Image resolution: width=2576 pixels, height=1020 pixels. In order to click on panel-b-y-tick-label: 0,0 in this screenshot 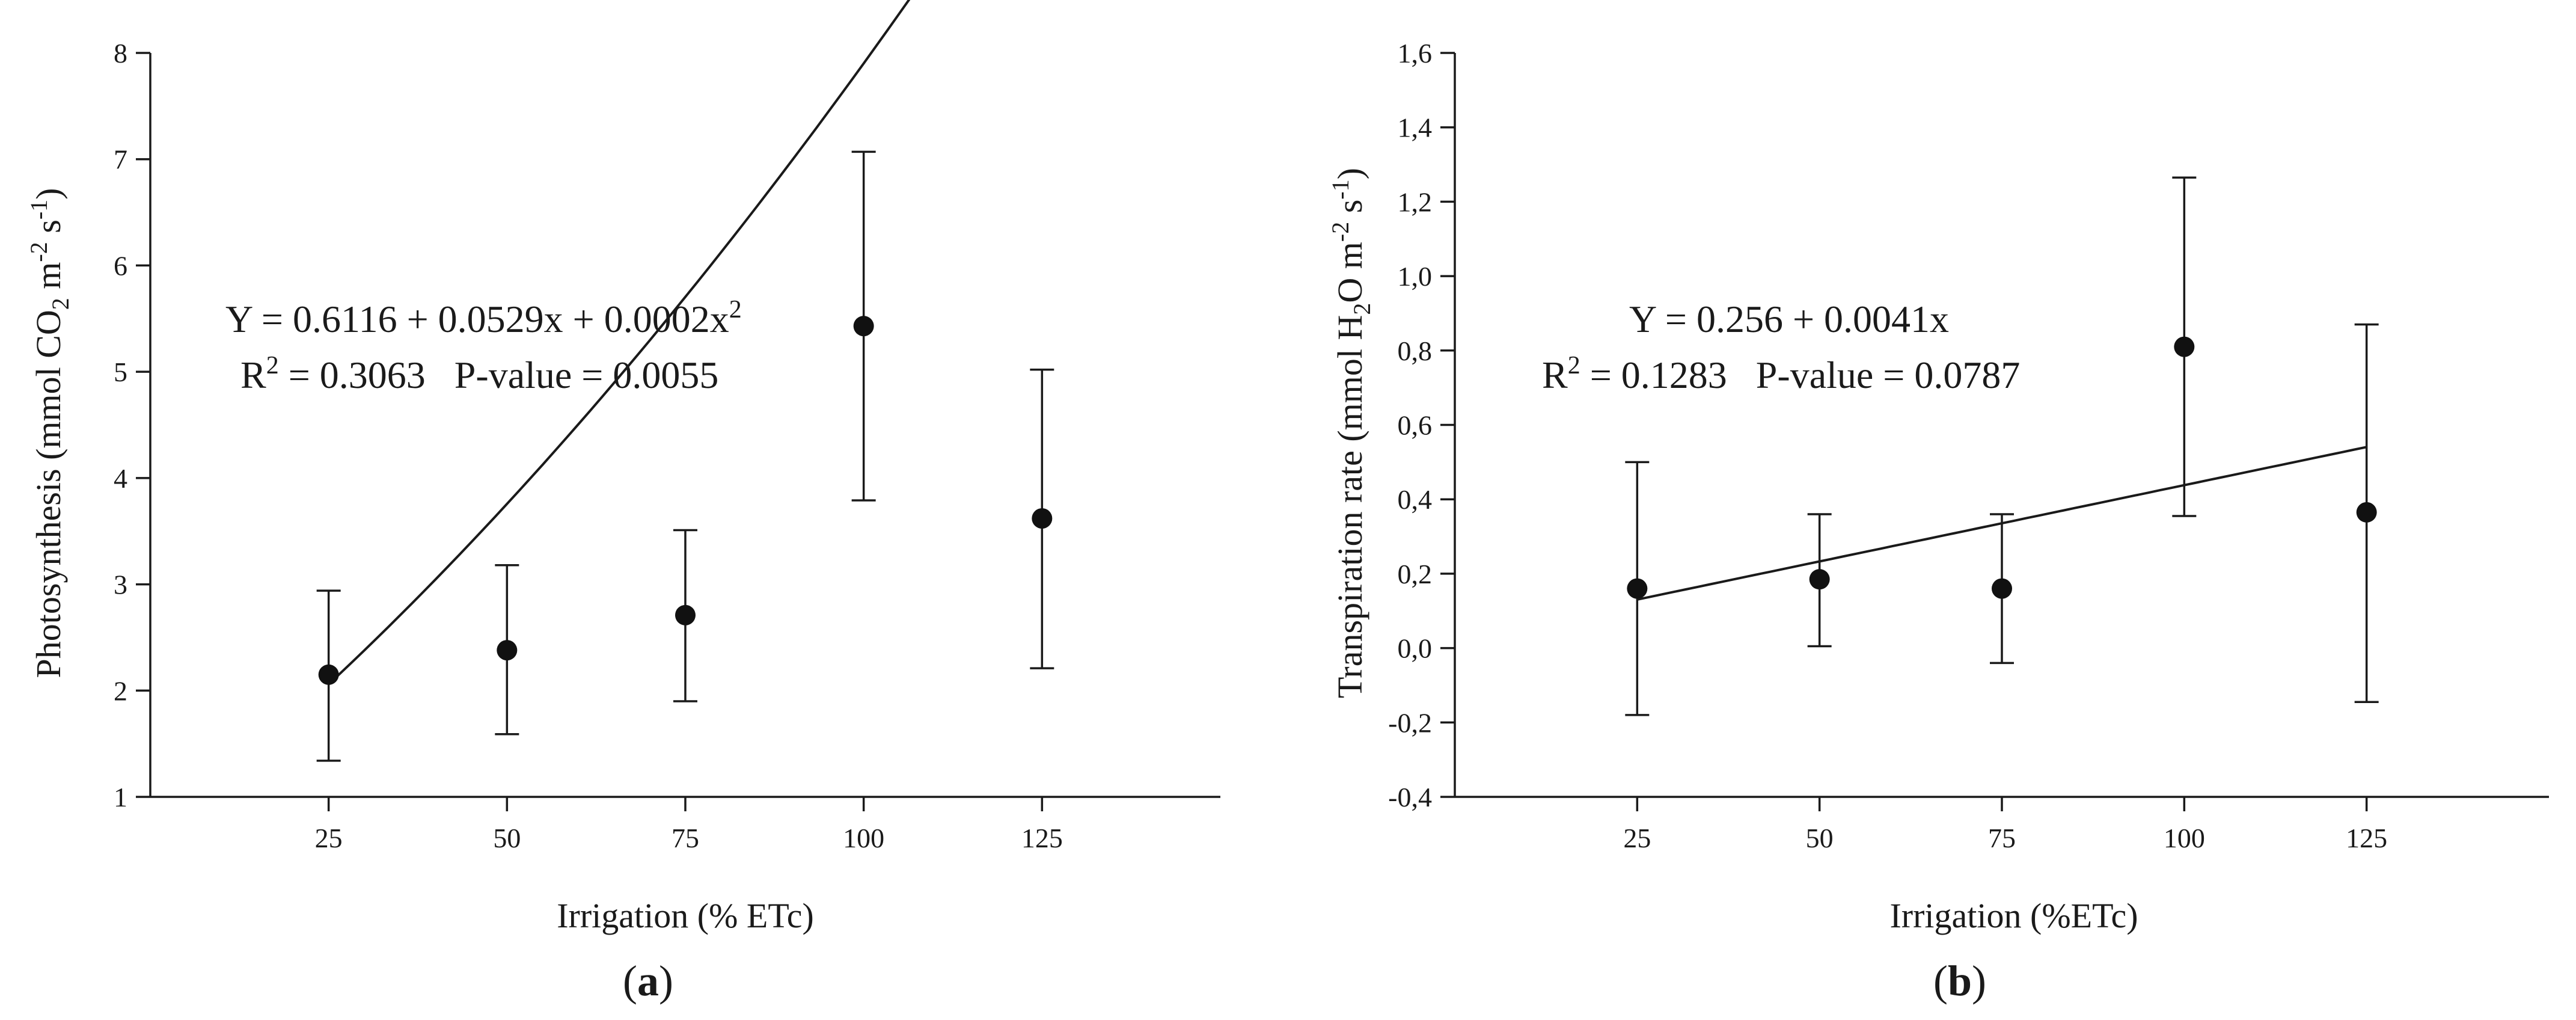, I will do `click(1415, 648)`.